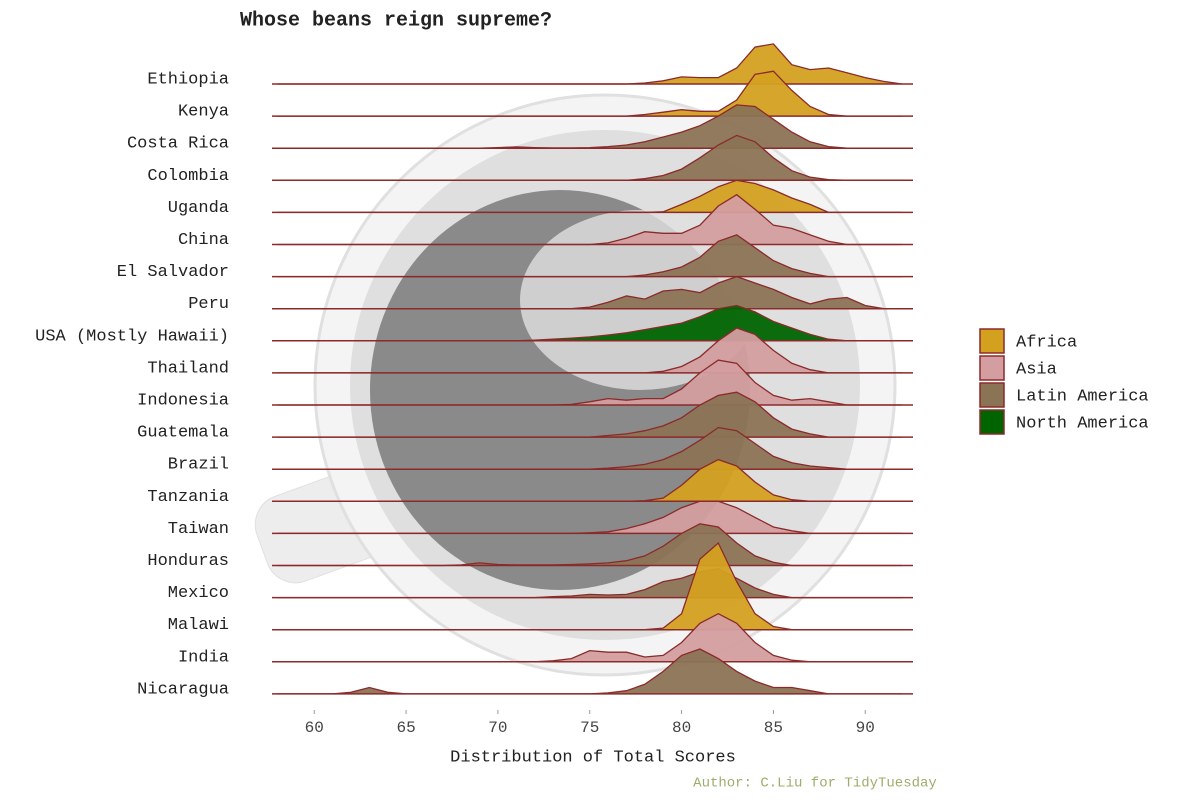 The width and height of the screenshot is (1200, 800). I want to click on category-label: Ethiopia, so click(188, 79).